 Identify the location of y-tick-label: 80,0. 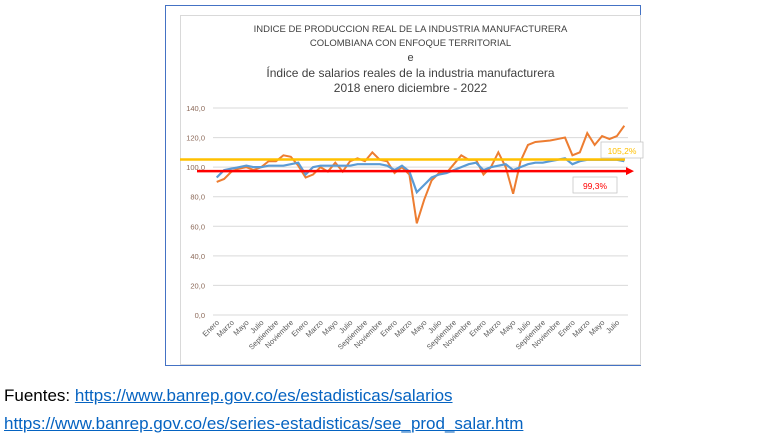
(197, 197).